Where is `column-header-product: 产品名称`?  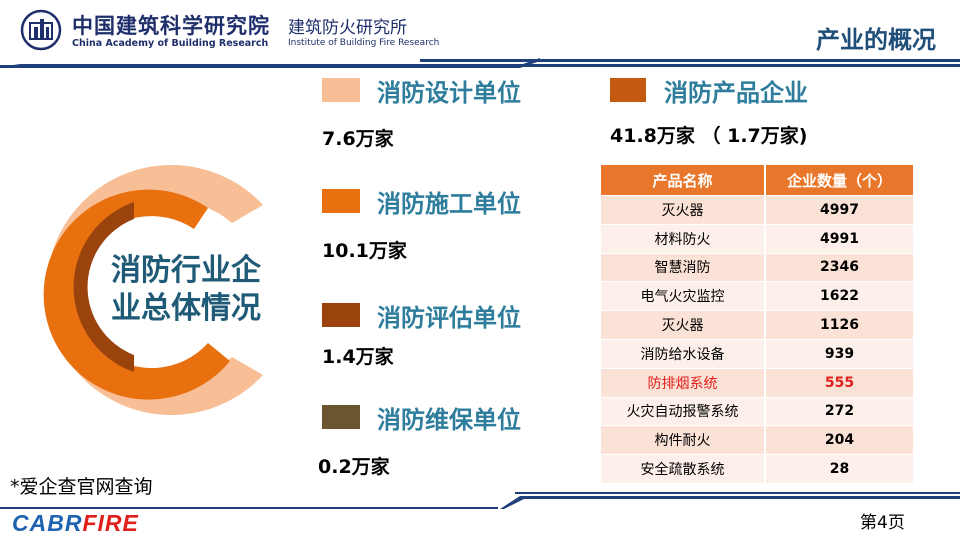
column-header-product: 产品名称 is located at coordinates (683, 180).